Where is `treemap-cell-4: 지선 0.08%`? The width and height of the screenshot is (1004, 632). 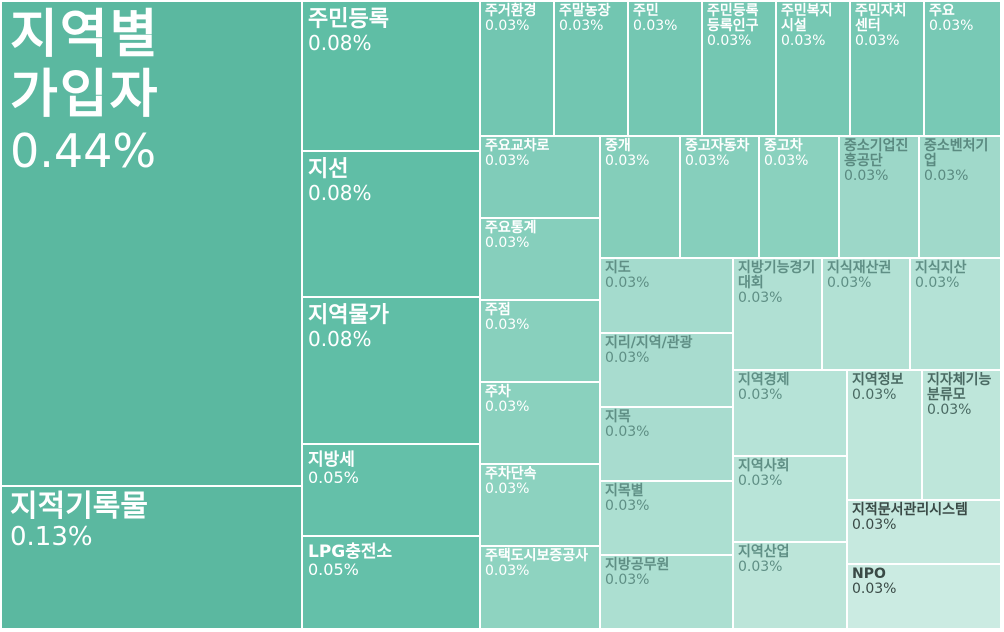 treemap-cell-4: 지선 0.08% is located at coordinates (391, 224).